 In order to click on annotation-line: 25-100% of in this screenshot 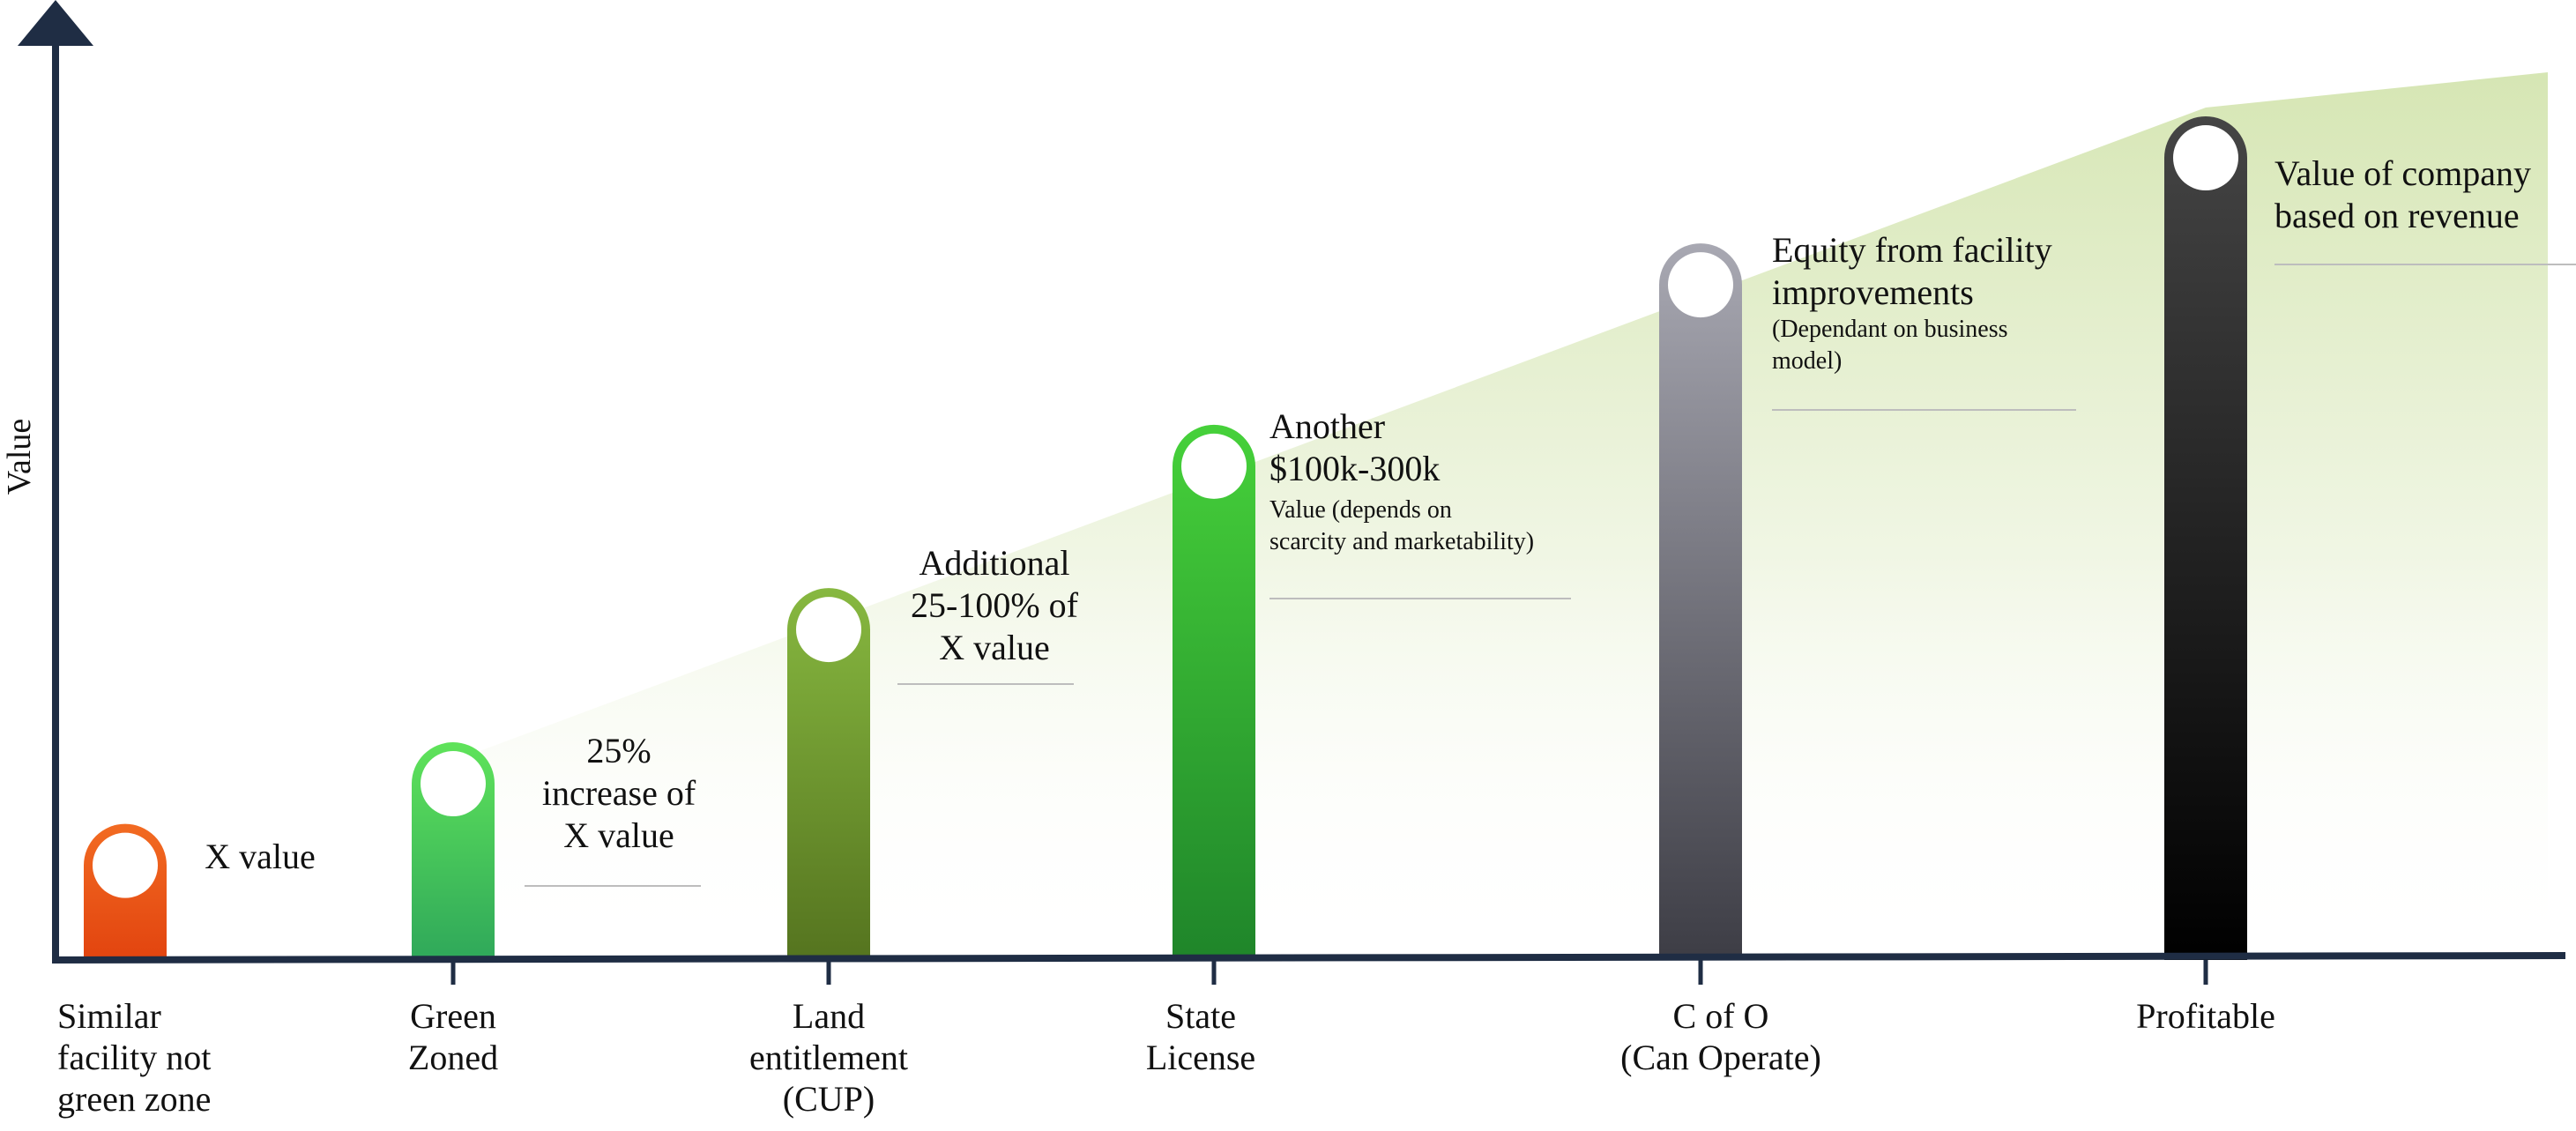, I will do `click(995, 605)`.